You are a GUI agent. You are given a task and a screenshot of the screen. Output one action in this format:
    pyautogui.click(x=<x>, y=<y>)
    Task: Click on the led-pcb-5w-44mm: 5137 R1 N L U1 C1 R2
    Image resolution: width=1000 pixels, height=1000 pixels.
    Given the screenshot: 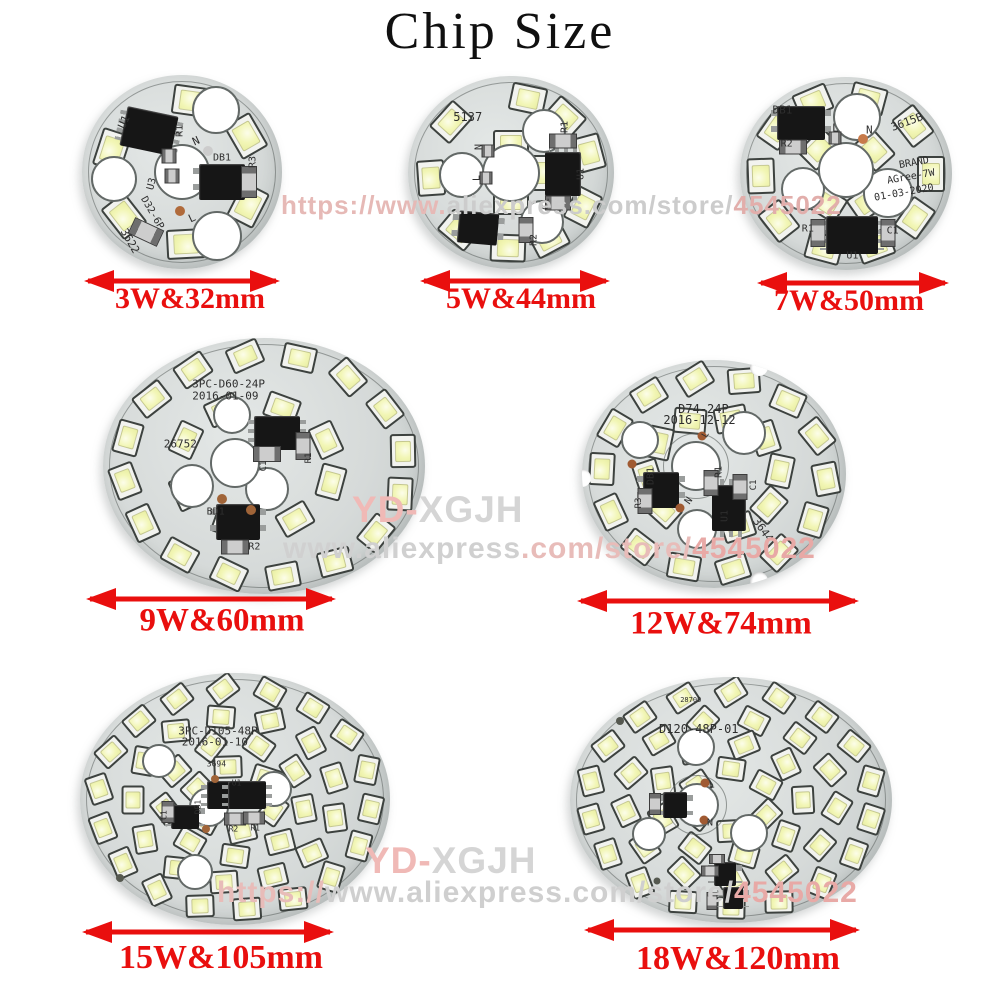 What is the action you would take?
    pyautogui.click(x=511, y=172)
    